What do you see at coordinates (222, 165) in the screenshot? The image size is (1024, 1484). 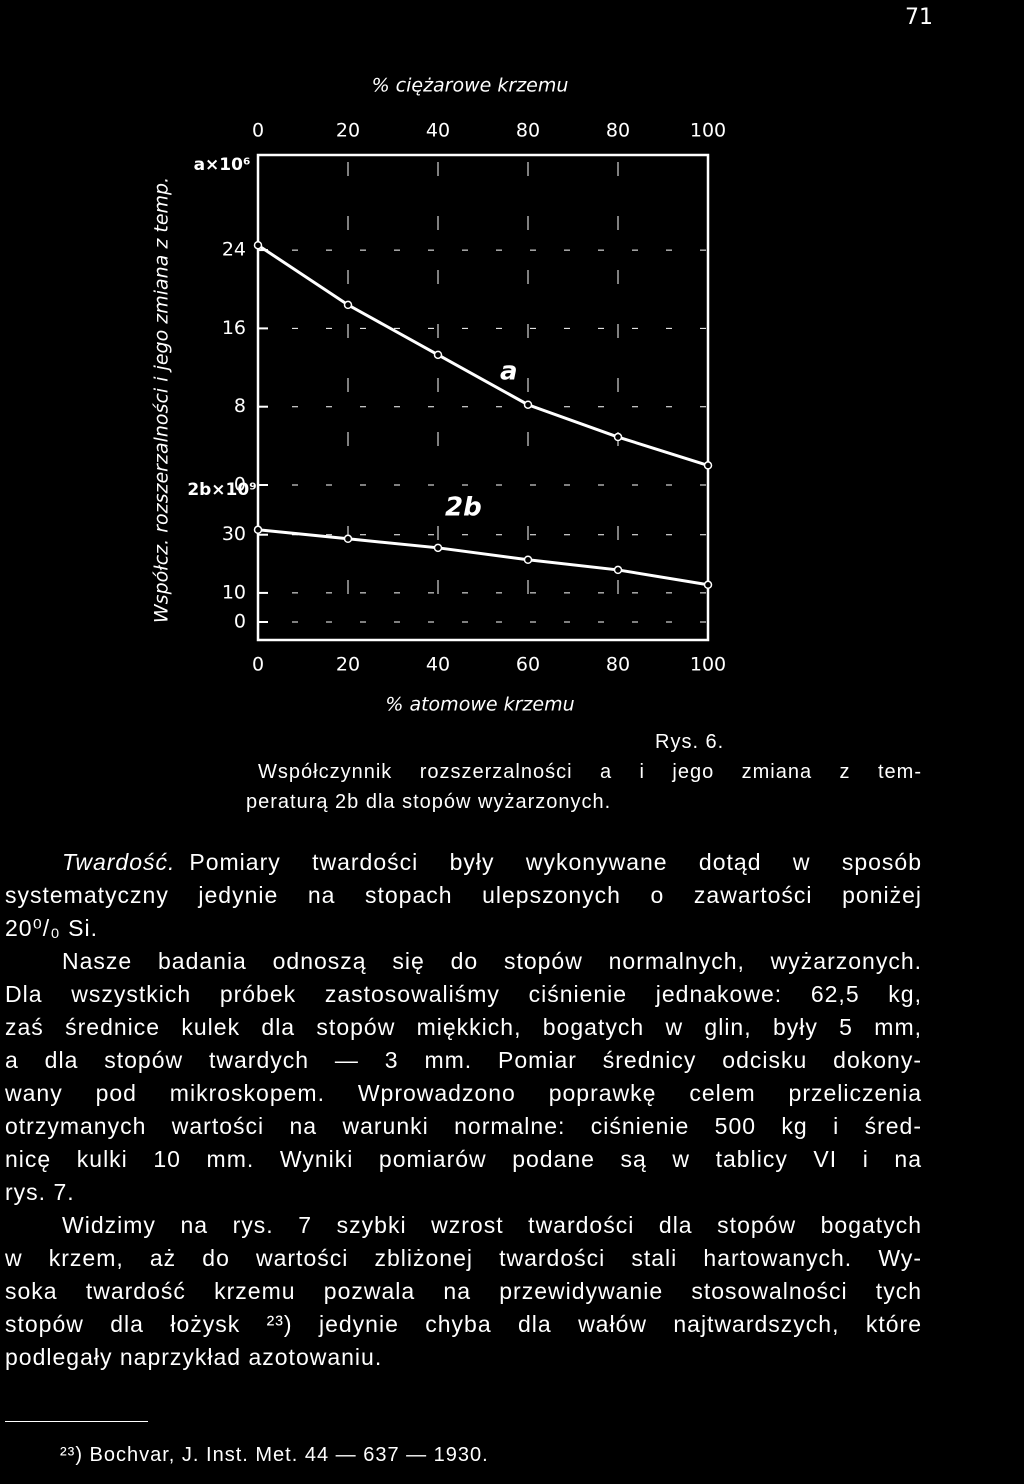 I see `y-axis-label: a×10⁶` at bounding box center [222, 165].